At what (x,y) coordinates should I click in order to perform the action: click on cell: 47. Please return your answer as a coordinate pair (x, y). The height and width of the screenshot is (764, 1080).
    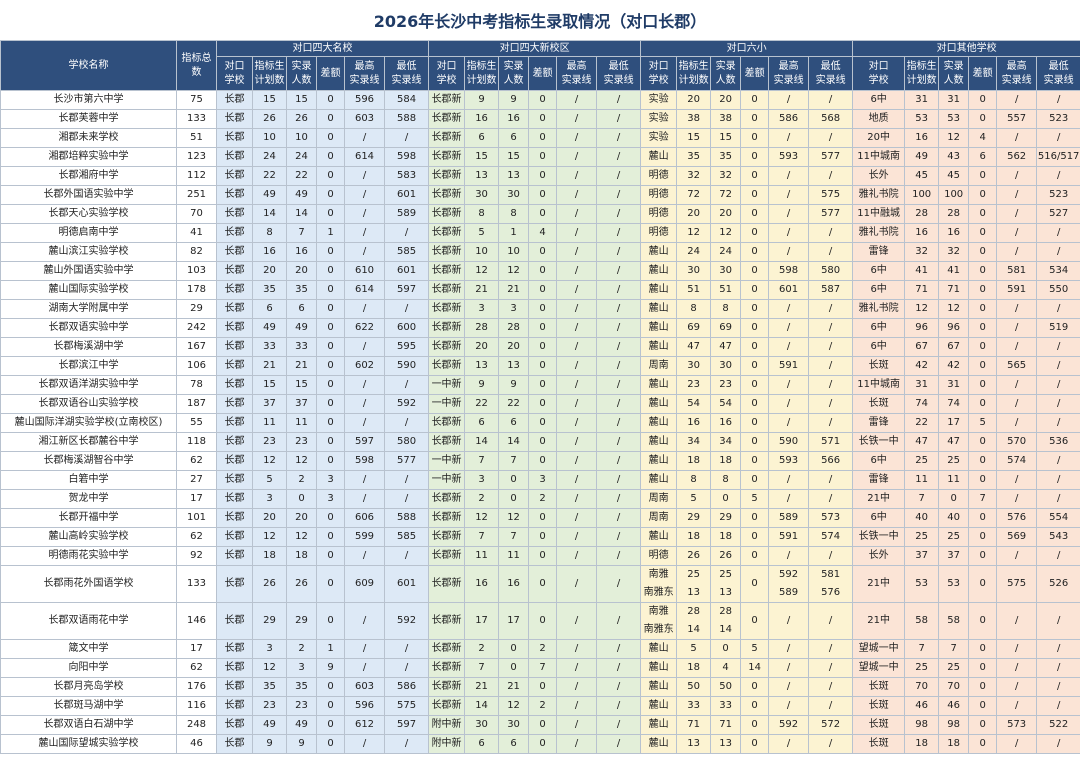
    Looking at the image, I should click on (726, 347).